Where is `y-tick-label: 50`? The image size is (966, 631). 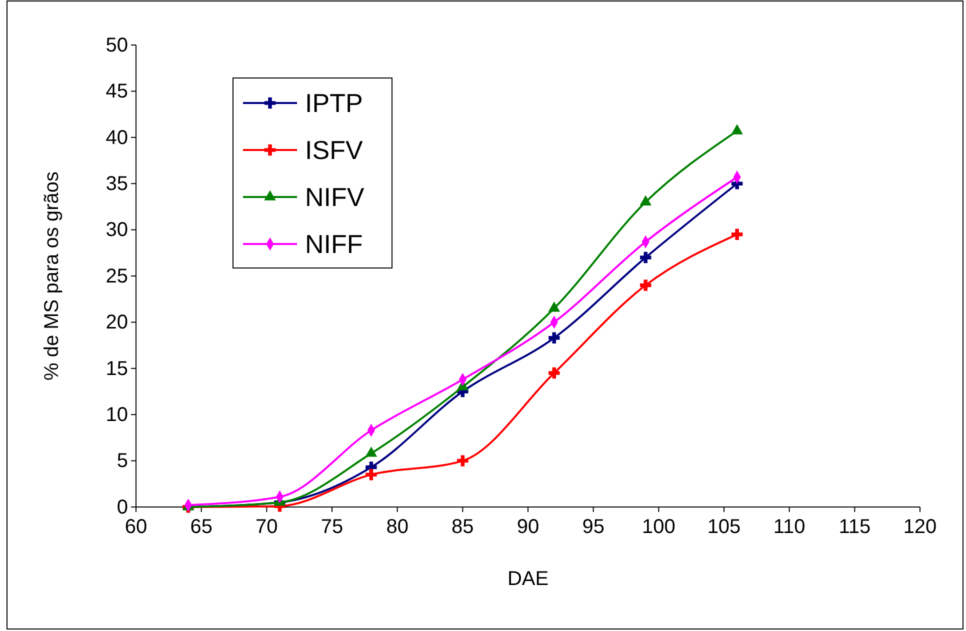 y-tick-label: 50 is located at coordinates (117, 45).